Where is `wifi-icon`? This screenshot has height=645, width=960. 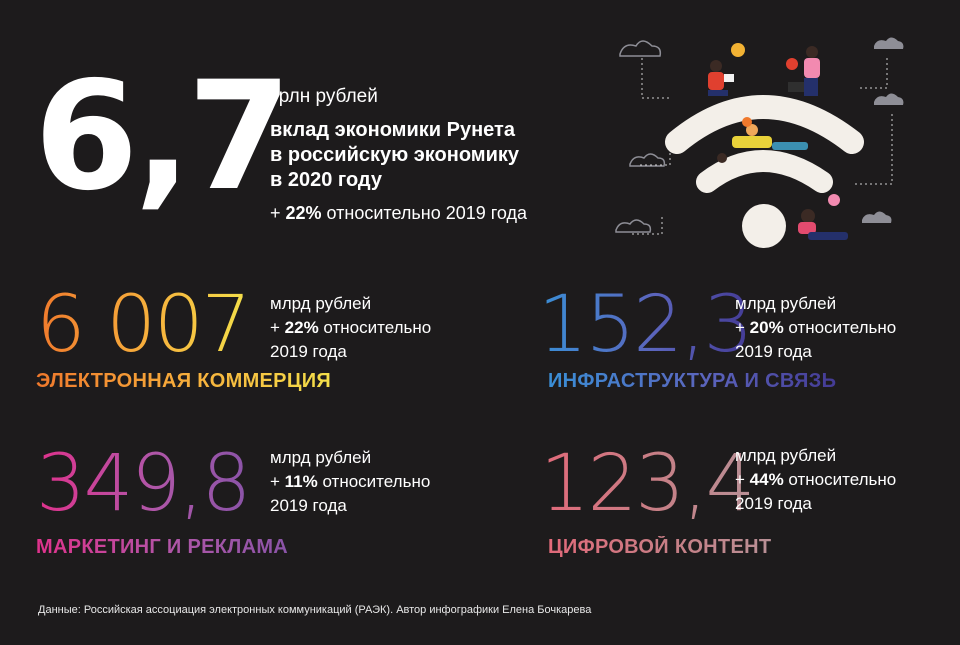
wifi-icon is located at coordinates (764, 144).